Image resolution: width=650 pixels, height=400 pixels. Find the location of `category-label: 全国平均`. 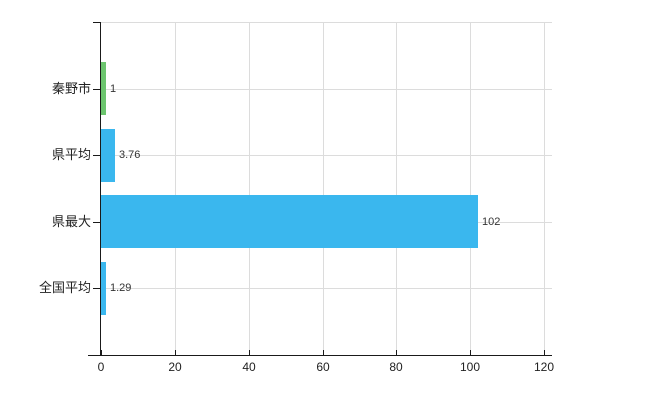

category-label: 全国平均 is located at coordinates (64, 287).